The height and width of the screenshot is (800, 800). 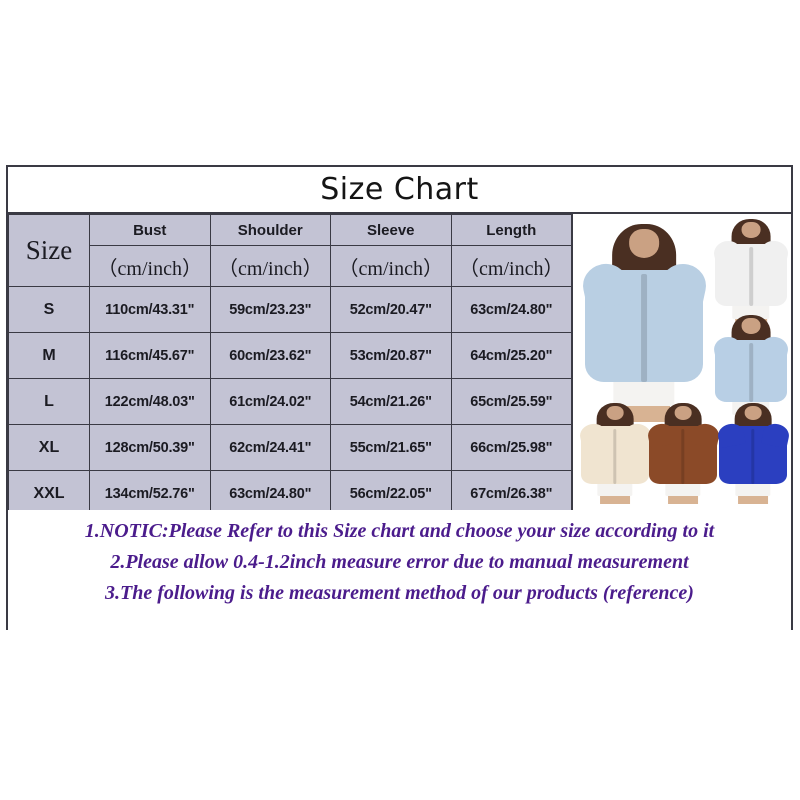 I want to click on hoodie-light-blue-main-photo, so click(x=644, y=322).